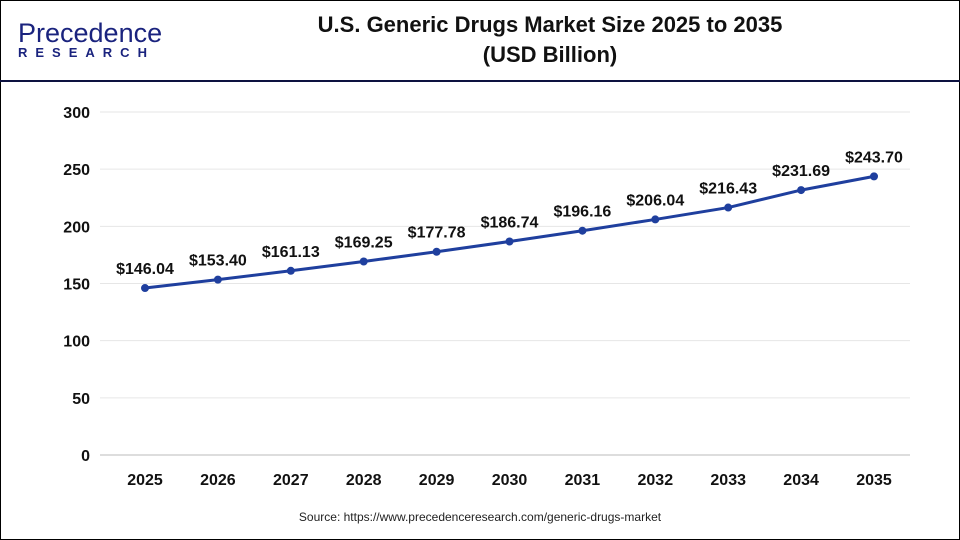 Image resolution: width=960 pixels, height=540 pixels. I want to click on y-tick-label: 100, so click(76, 342).